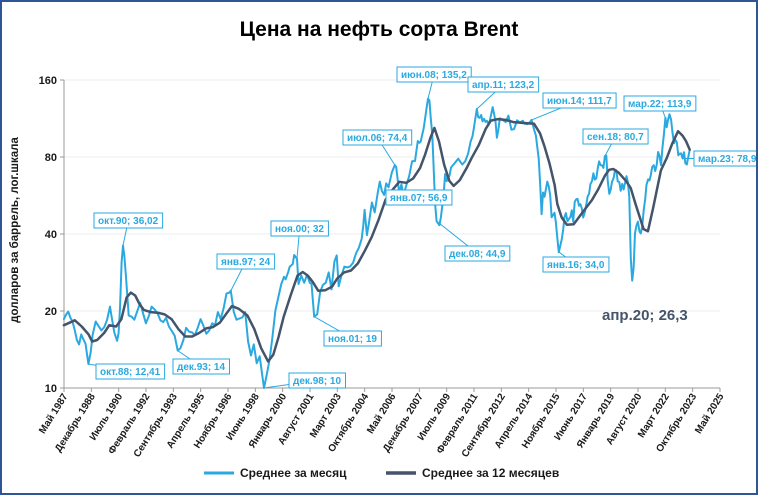  I want to click on annotation-callout: окт.90; 36,02, so click(128, 229).